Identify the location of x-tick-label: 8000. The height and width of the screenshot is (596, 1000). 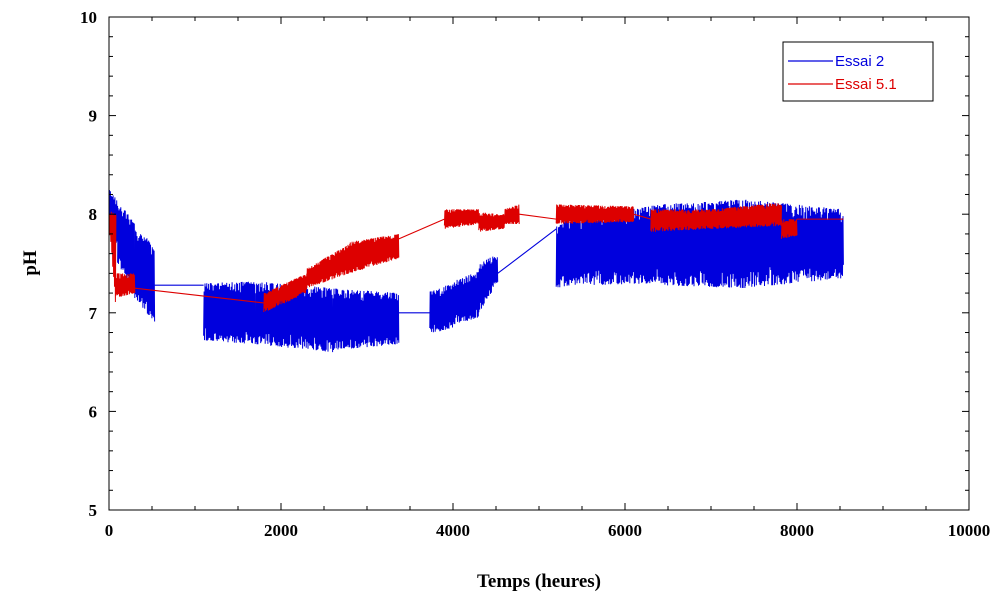
(797, 530).